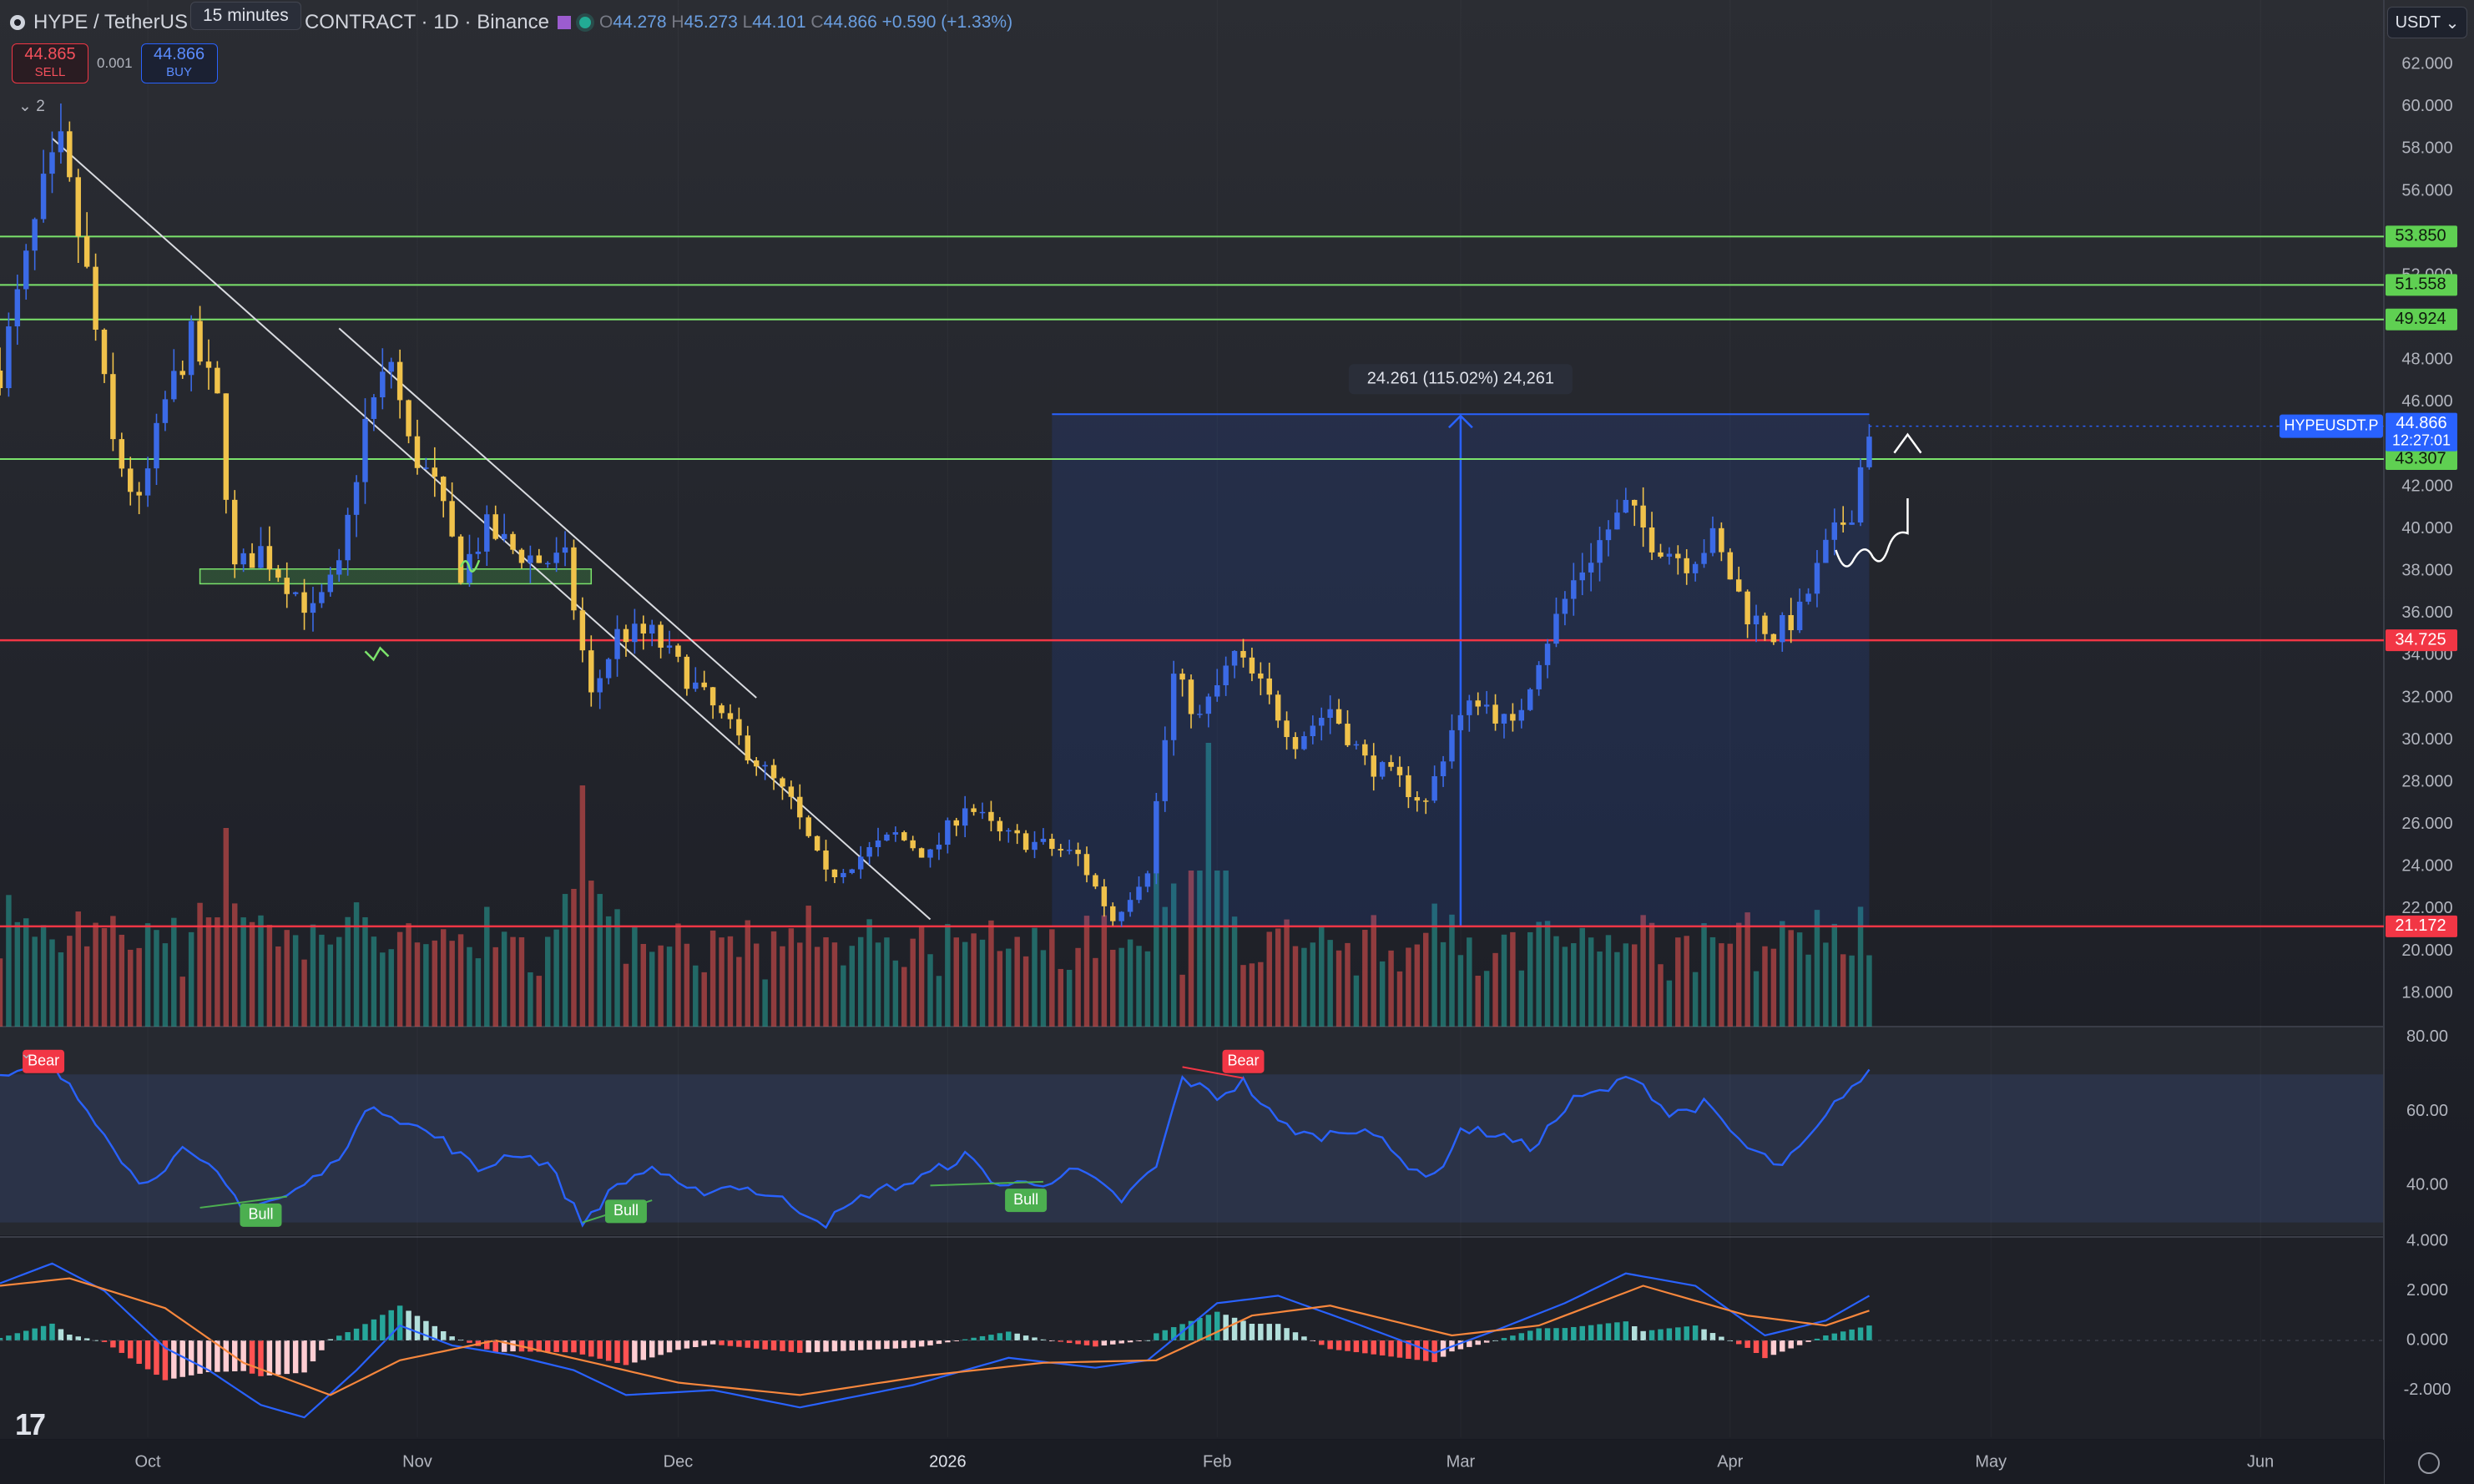  Describe the element at coordinates (179, 63) in the screenshot. I see `buy-button: 44.866 BUY` at that location.